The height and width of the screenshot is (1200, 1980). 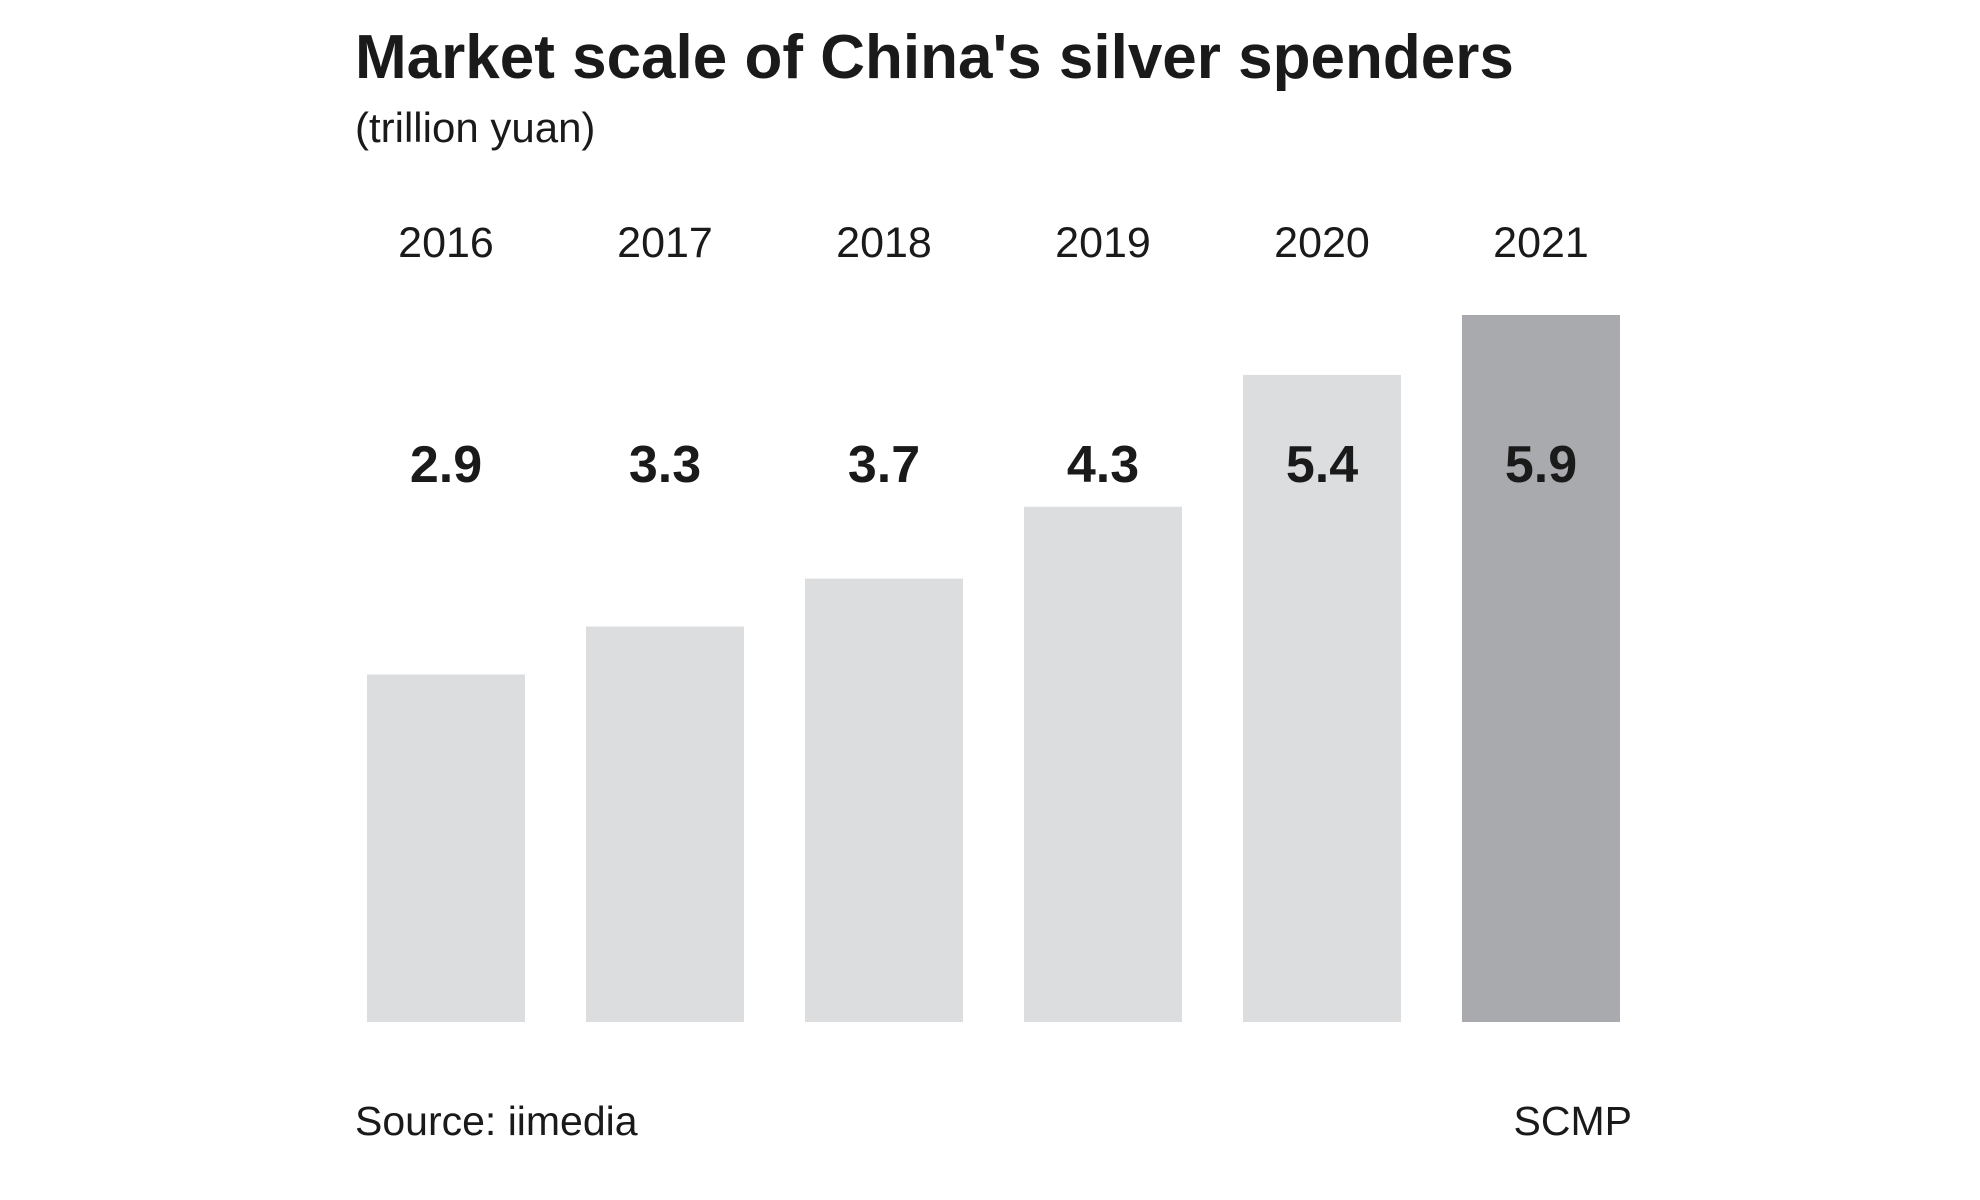 What do you see at coordinates (446, 243) in the screenshot?
I see `x-tick-label: 2016` at bounding box center [446, 243].